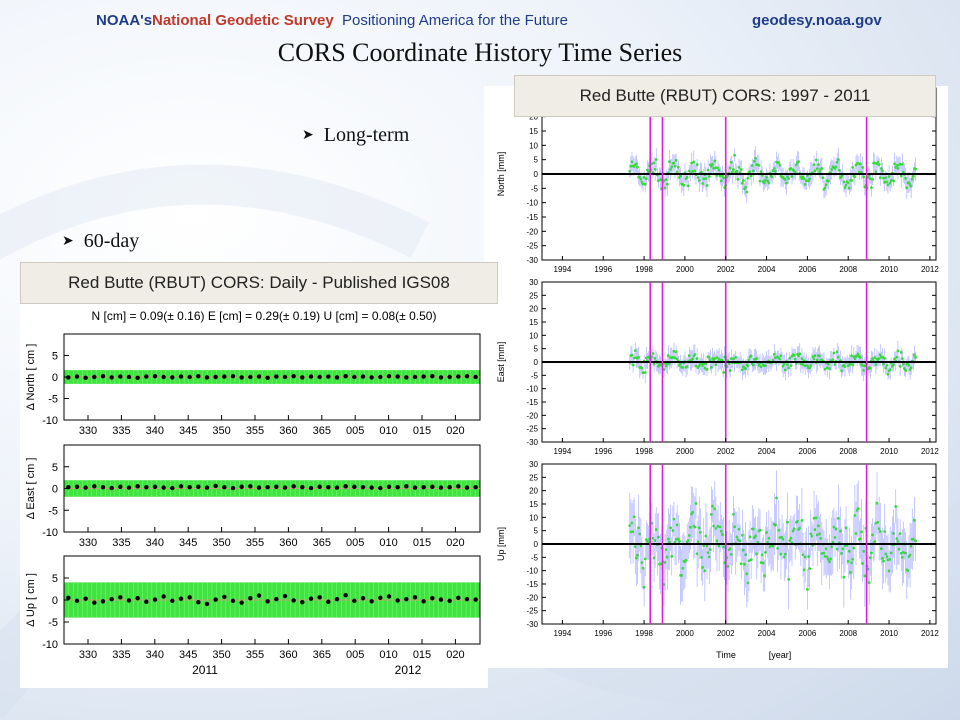 This screenshot has width=960, height=720. What do you see at coordinates (536, 174) in the screenshot?
I see `y-tick-label: 0` at bounding box center [536, 174].